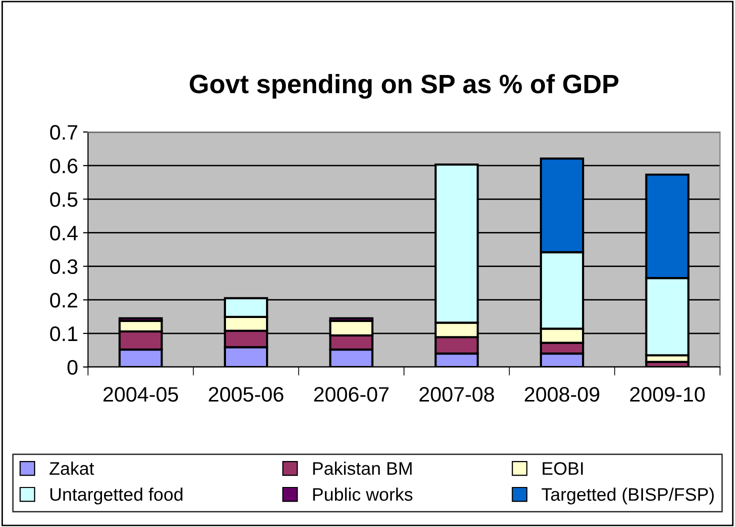 The height and width of the screenshot is (527, 735). What do you see at coordinates (246, 394) in the screenshot?
I see `x-tick-label: 2005-06` at bounding box center [246, 394].